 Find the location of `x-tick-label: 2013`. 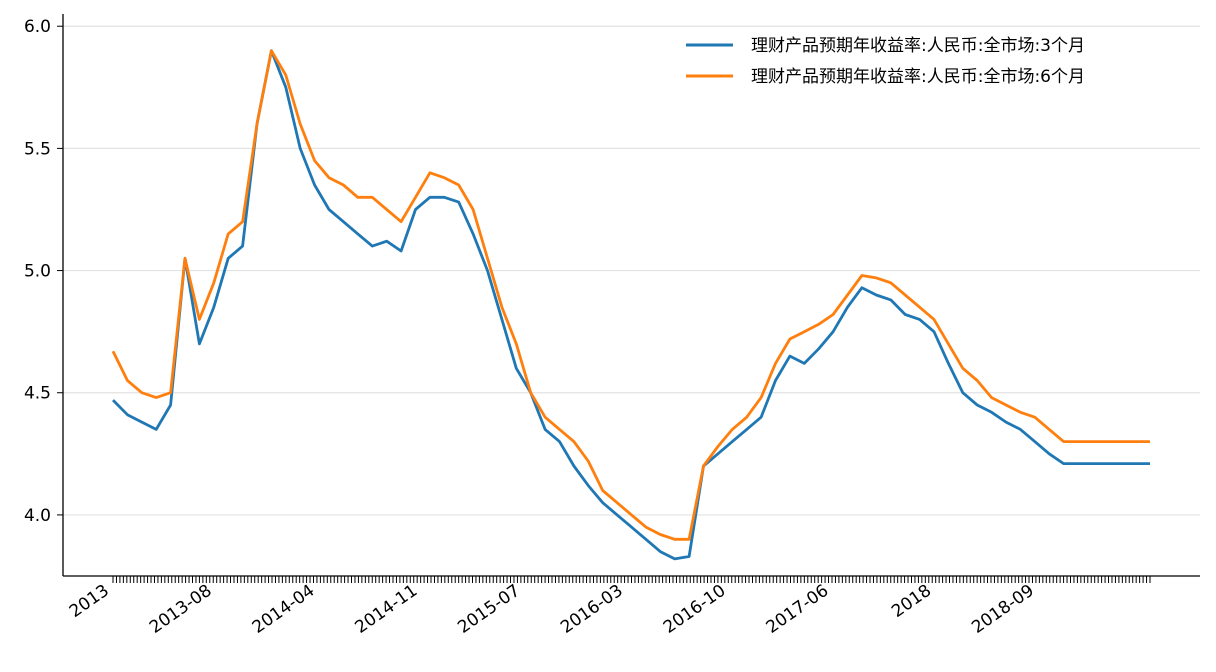

x-tick-label: 2013 is located at coordinates (89, 601).